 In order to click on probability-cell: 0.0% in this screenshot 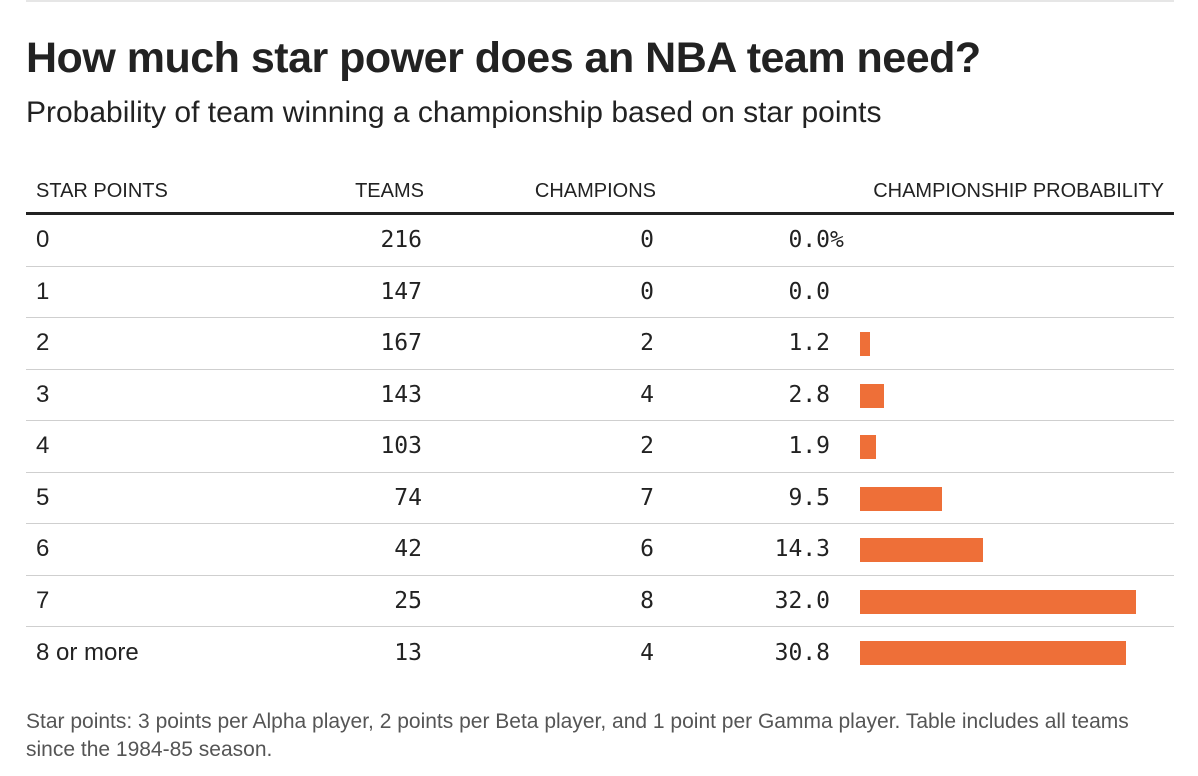, I will do `click(804, 240)`.